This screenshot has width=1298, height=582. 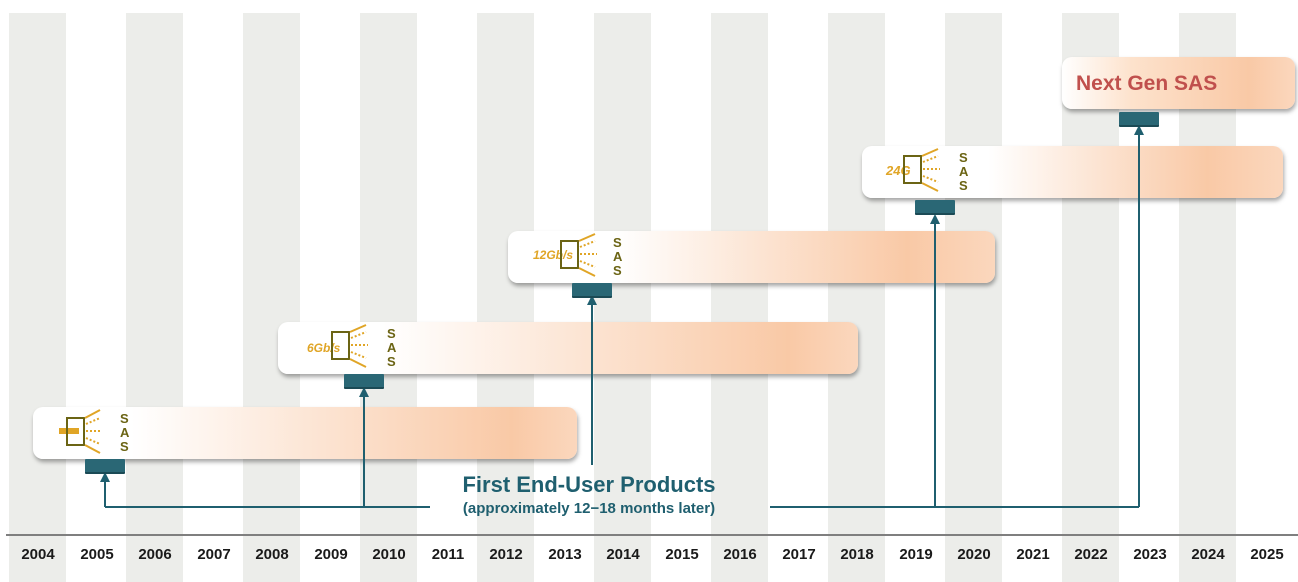 I want to click on caption-subtitle: (approximately 12−18 months later), so click(x=589, y=508).